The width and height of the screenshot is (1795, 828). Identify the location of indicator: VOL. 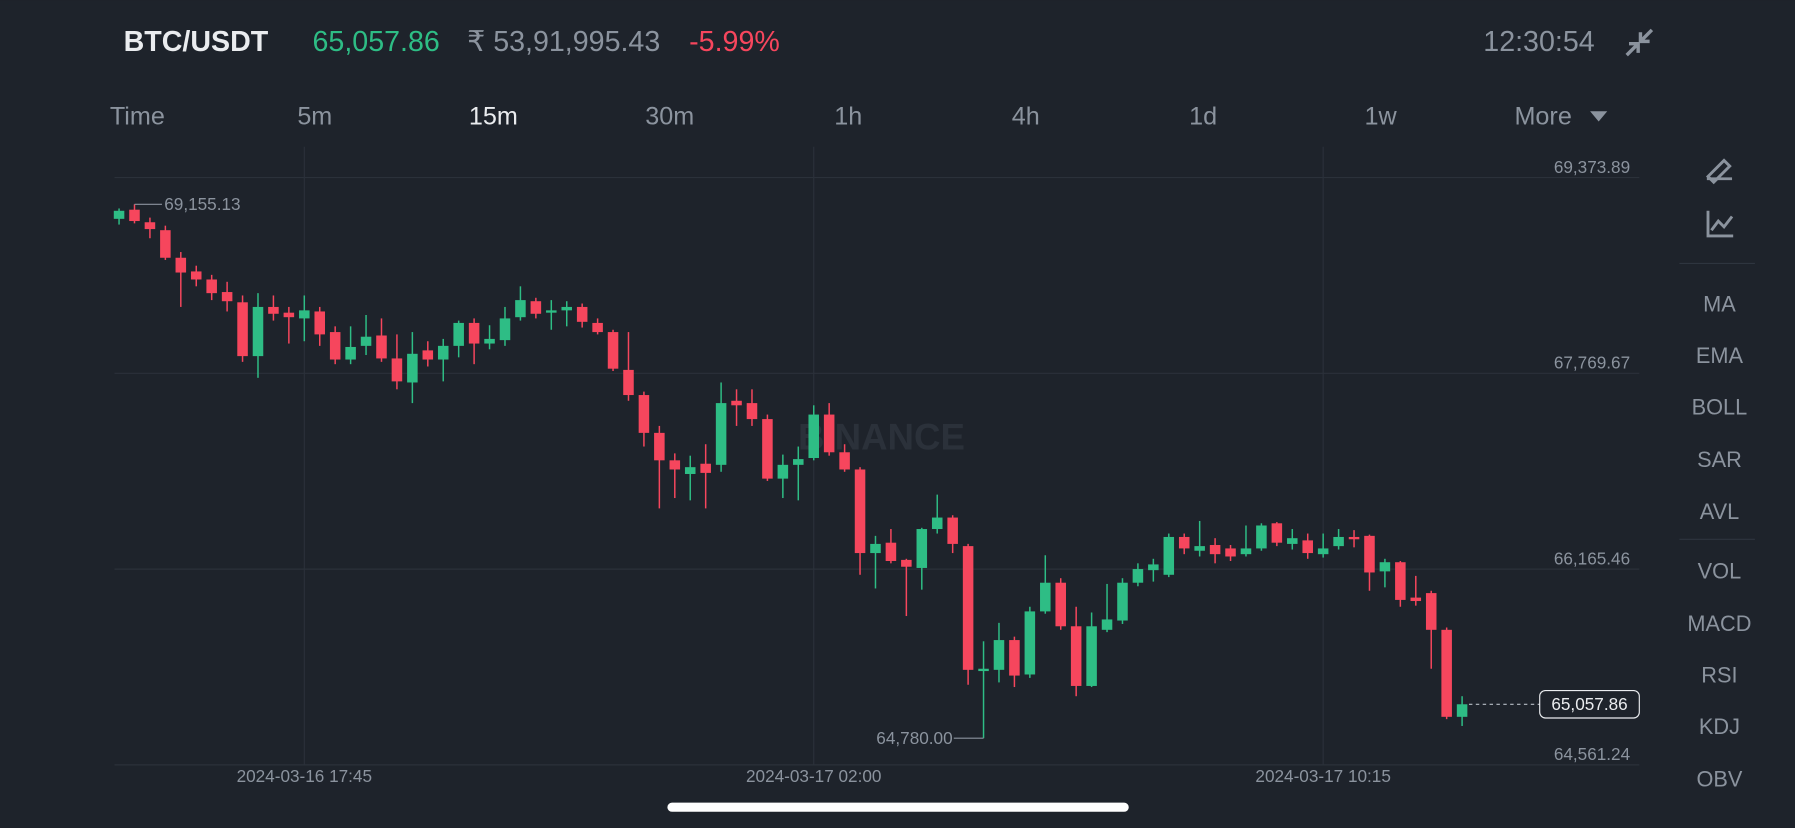
(1720, 570).